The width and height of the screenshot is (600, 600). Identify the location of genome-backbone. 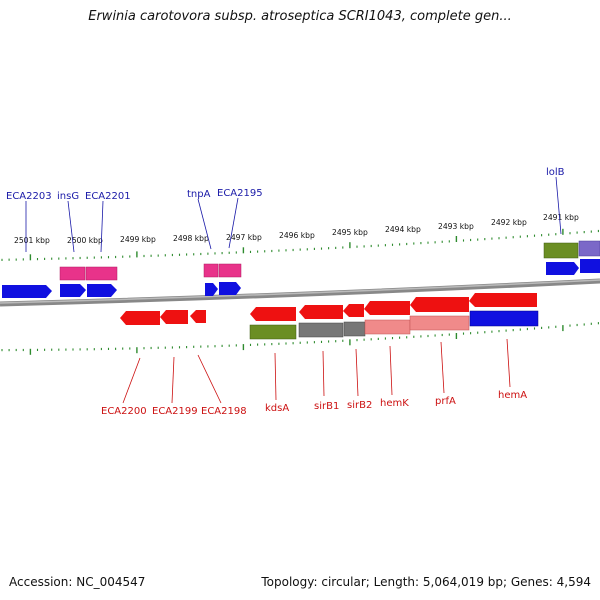
(300, 292).